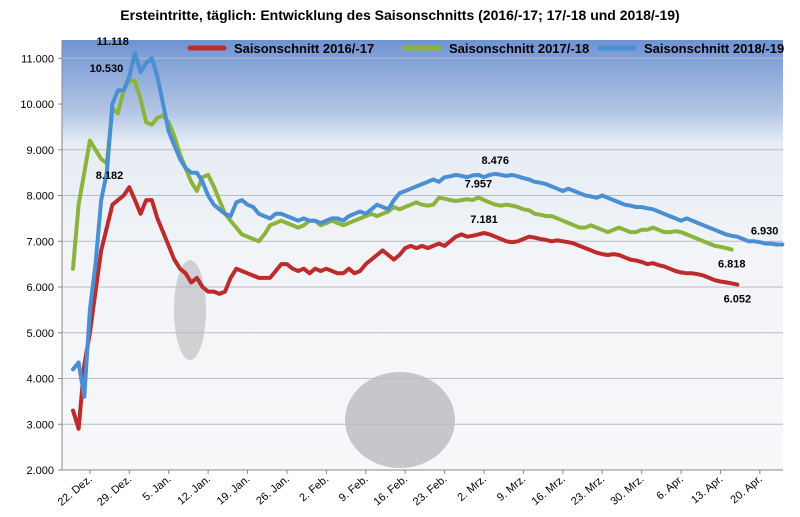 This screenshot has width=800, height=517. Describe the element at coordinates (112, 42) in the screenshot. I see `data-label: 11.118` at that location.